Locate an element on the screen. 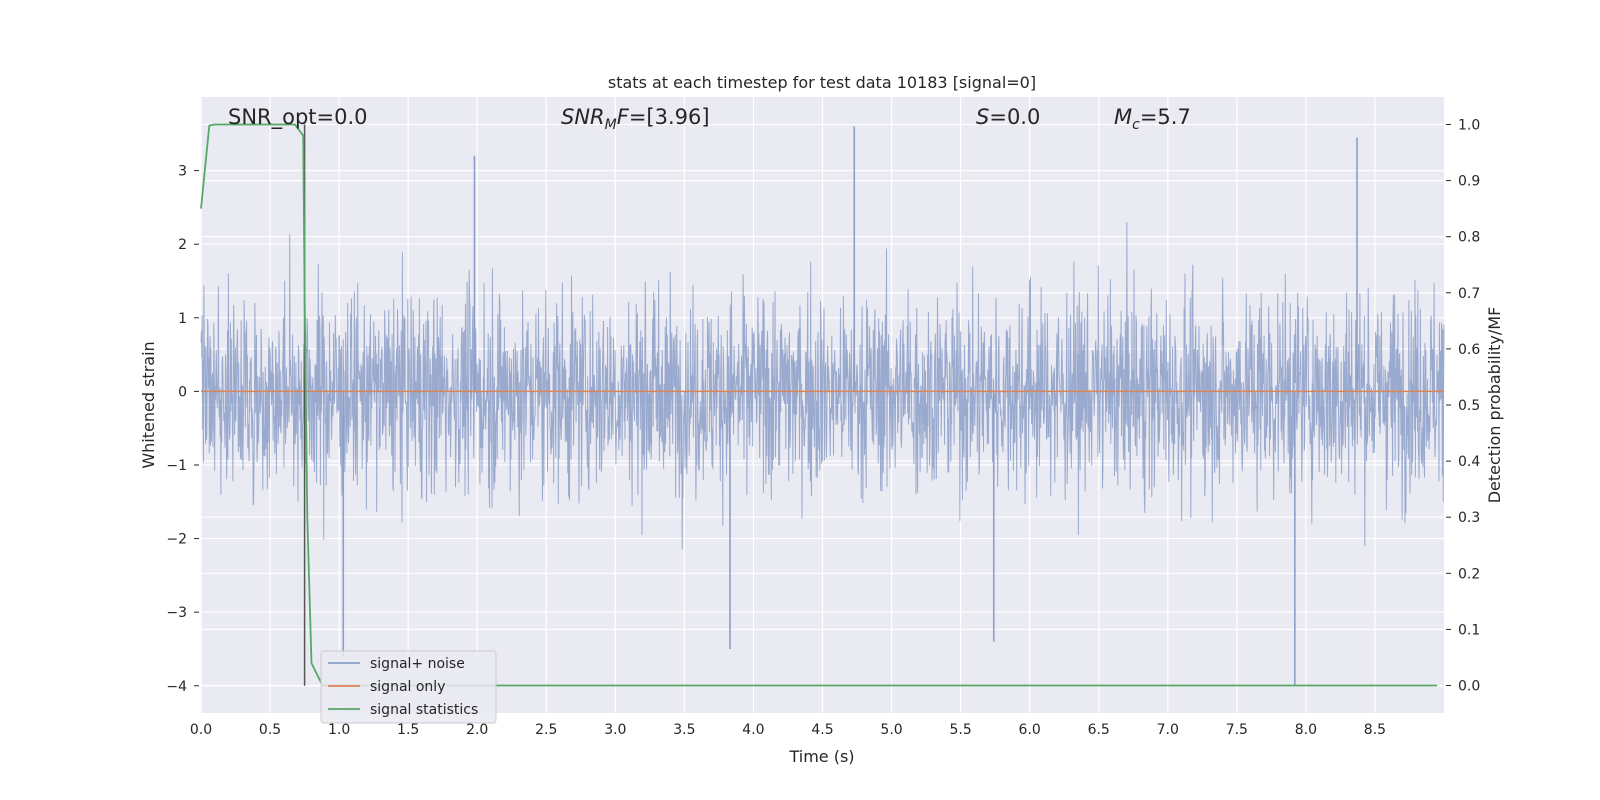 The height and width of the screenshot is (800, 1600). x-tick-label: 0.5 is located at coordinates (270, 730).